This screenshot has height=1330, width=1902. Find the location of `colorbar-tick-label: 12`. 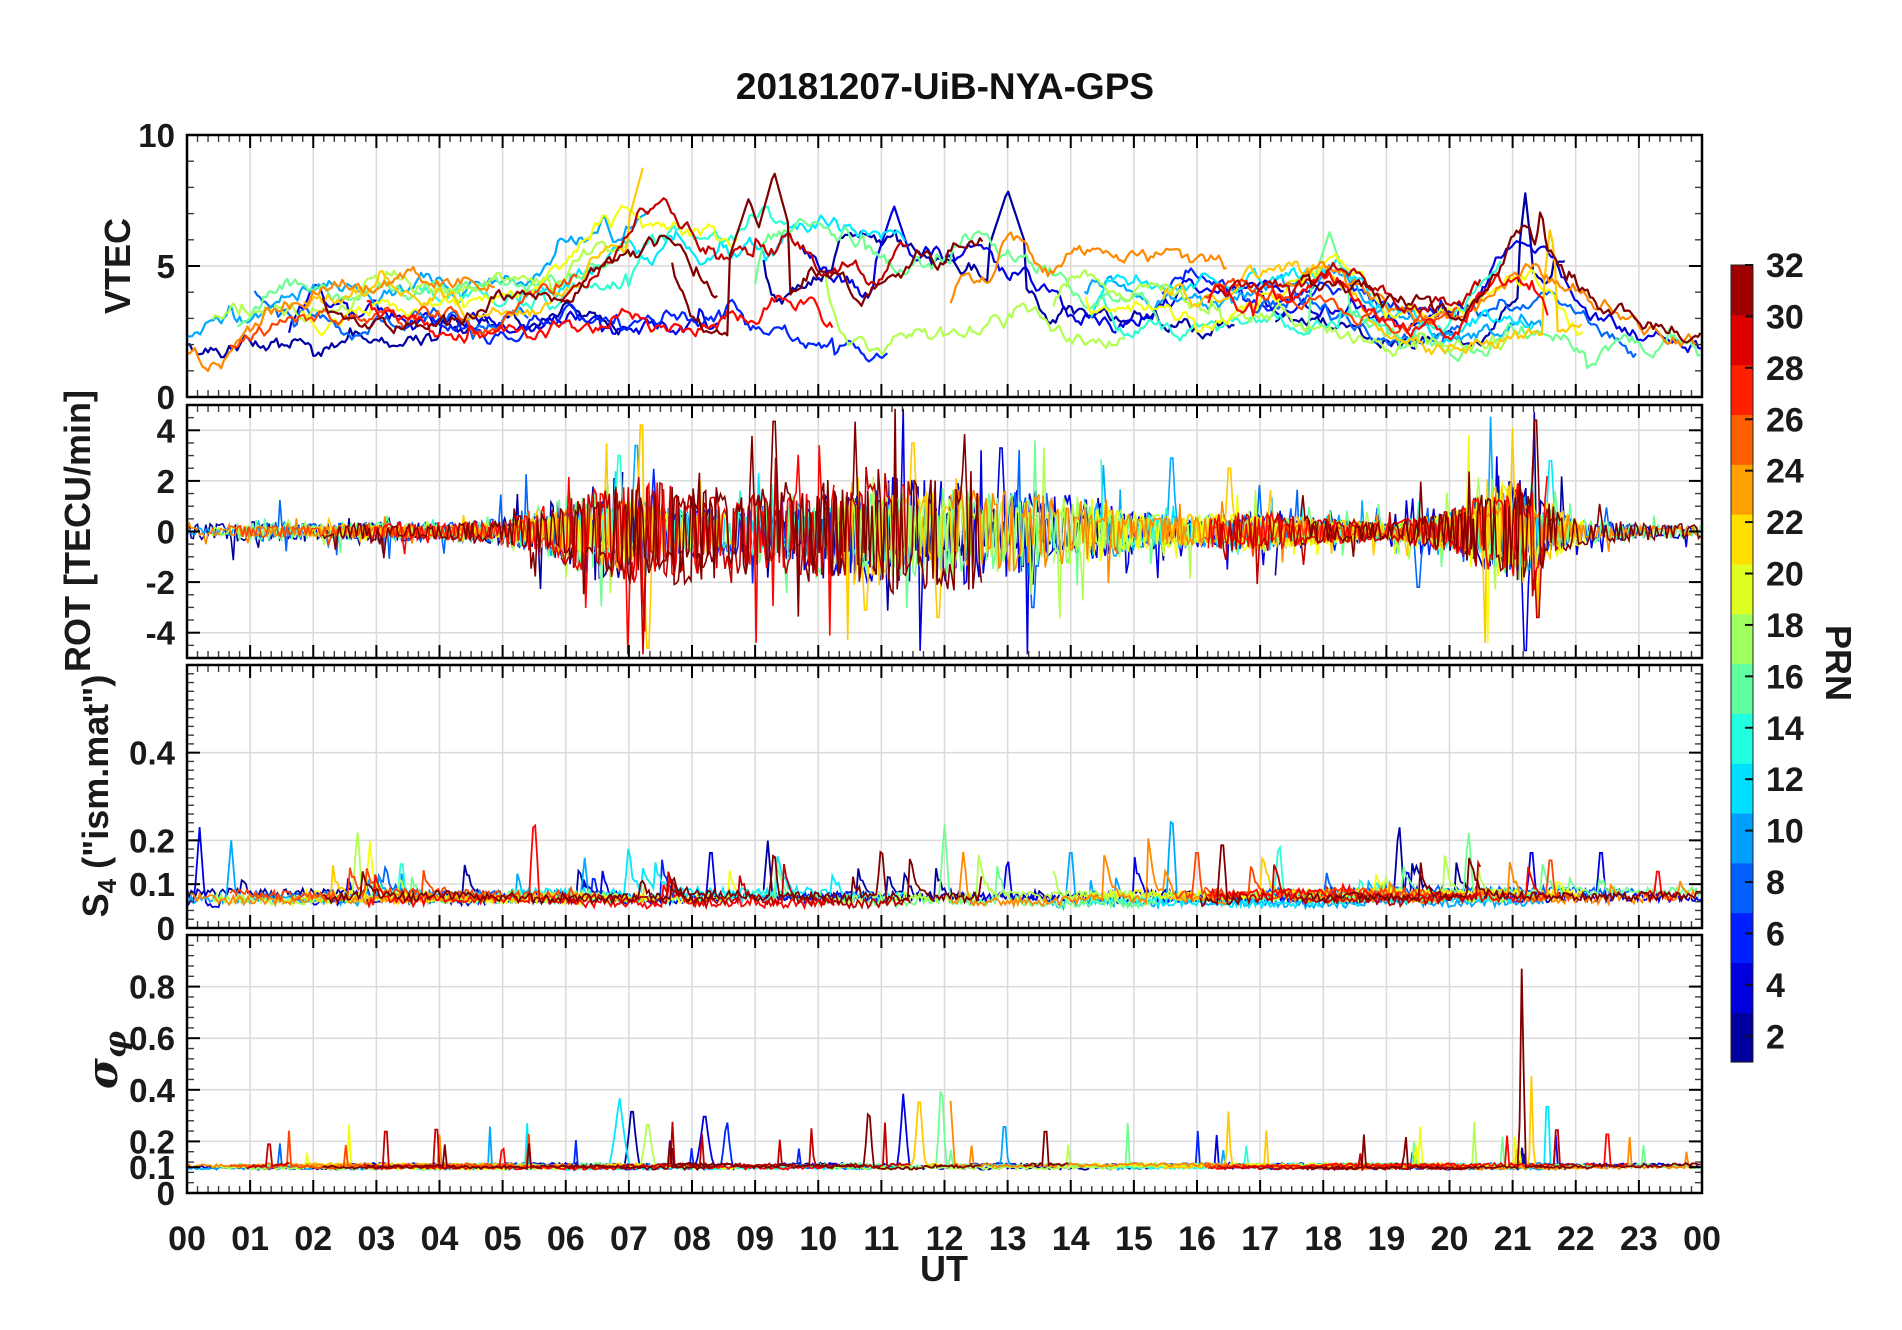

colorbar-tick-label: 12 is located at coordinates (1785, 780).